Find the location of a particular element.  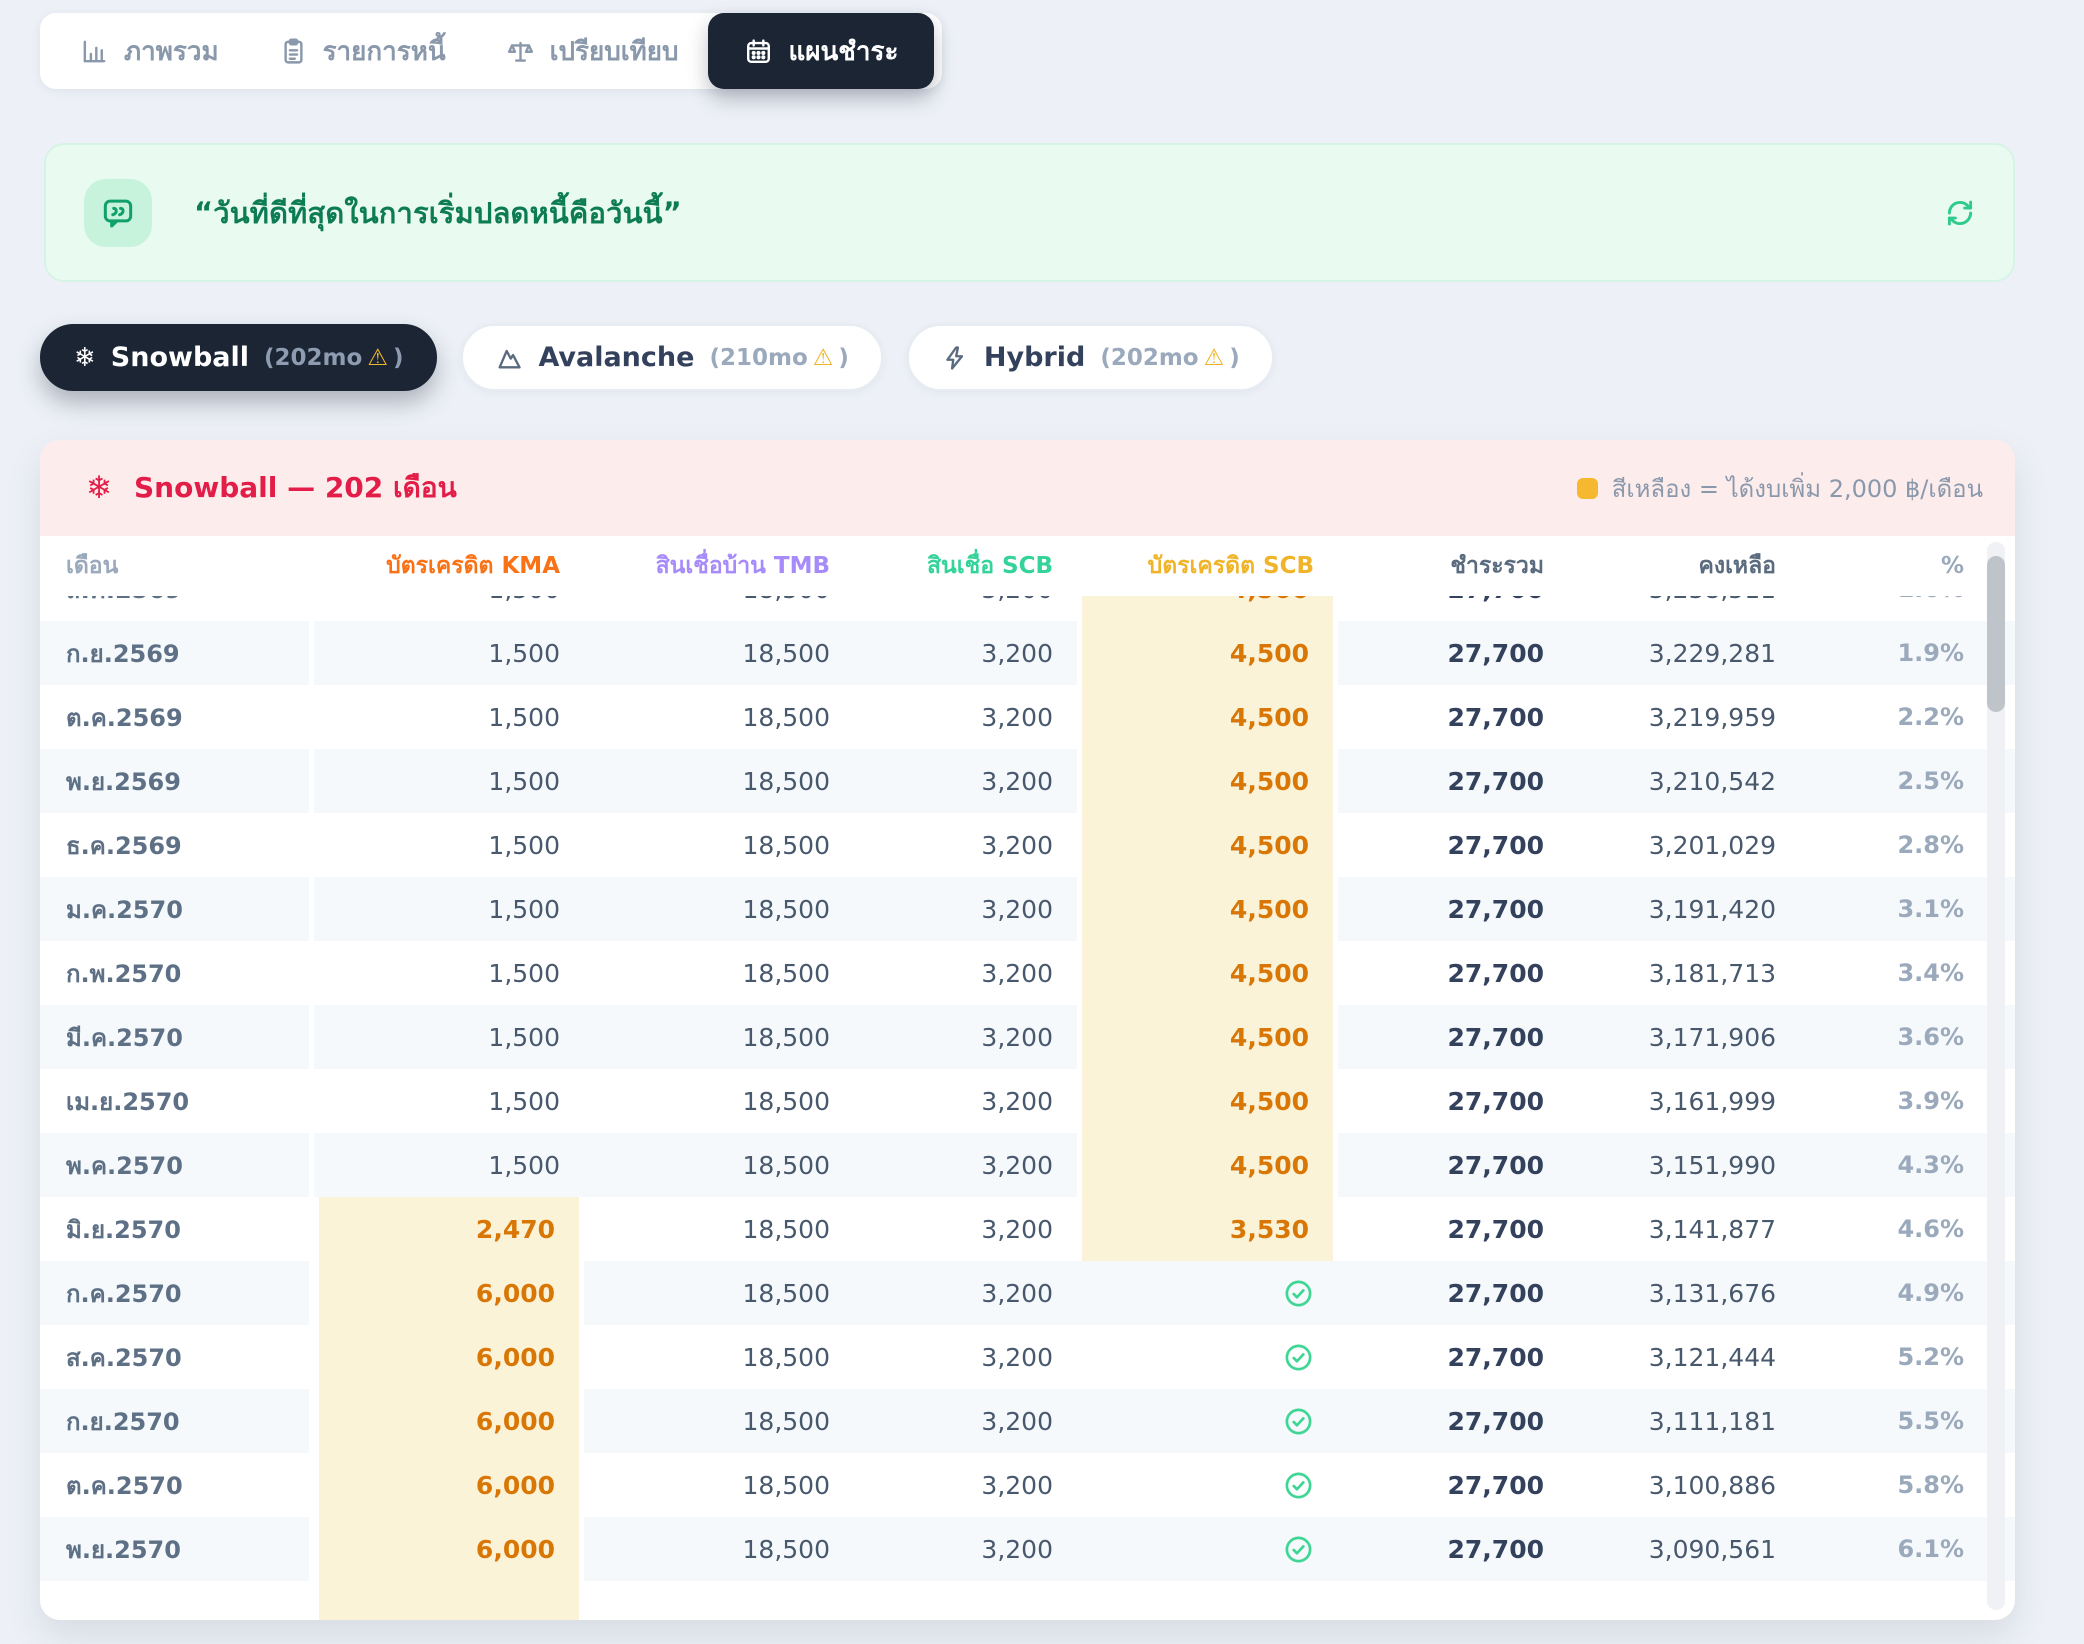

tab-compare: เปรียบเทียบ is located at coordinates (592, 51).